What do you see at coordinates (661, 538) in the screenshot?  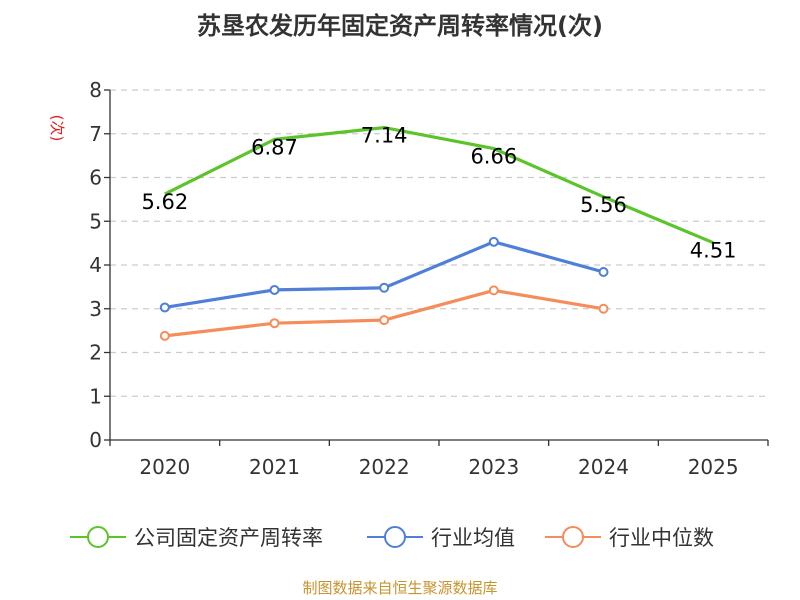 I see `legend-label-2: 行业中位数` at bounding box center [661, 538].